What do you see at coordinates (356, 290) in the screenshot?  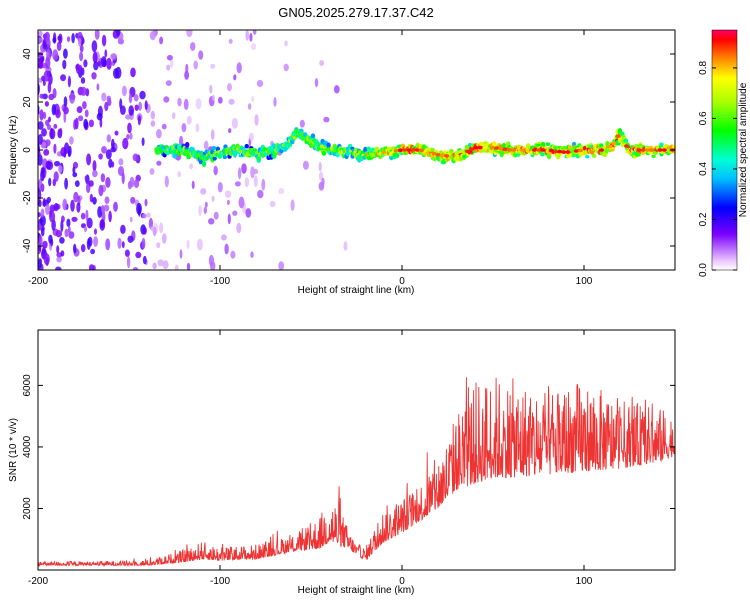 I see `spectrogram-x-axis-label: Height of straight line (km)` at bounding box center [356, 290].